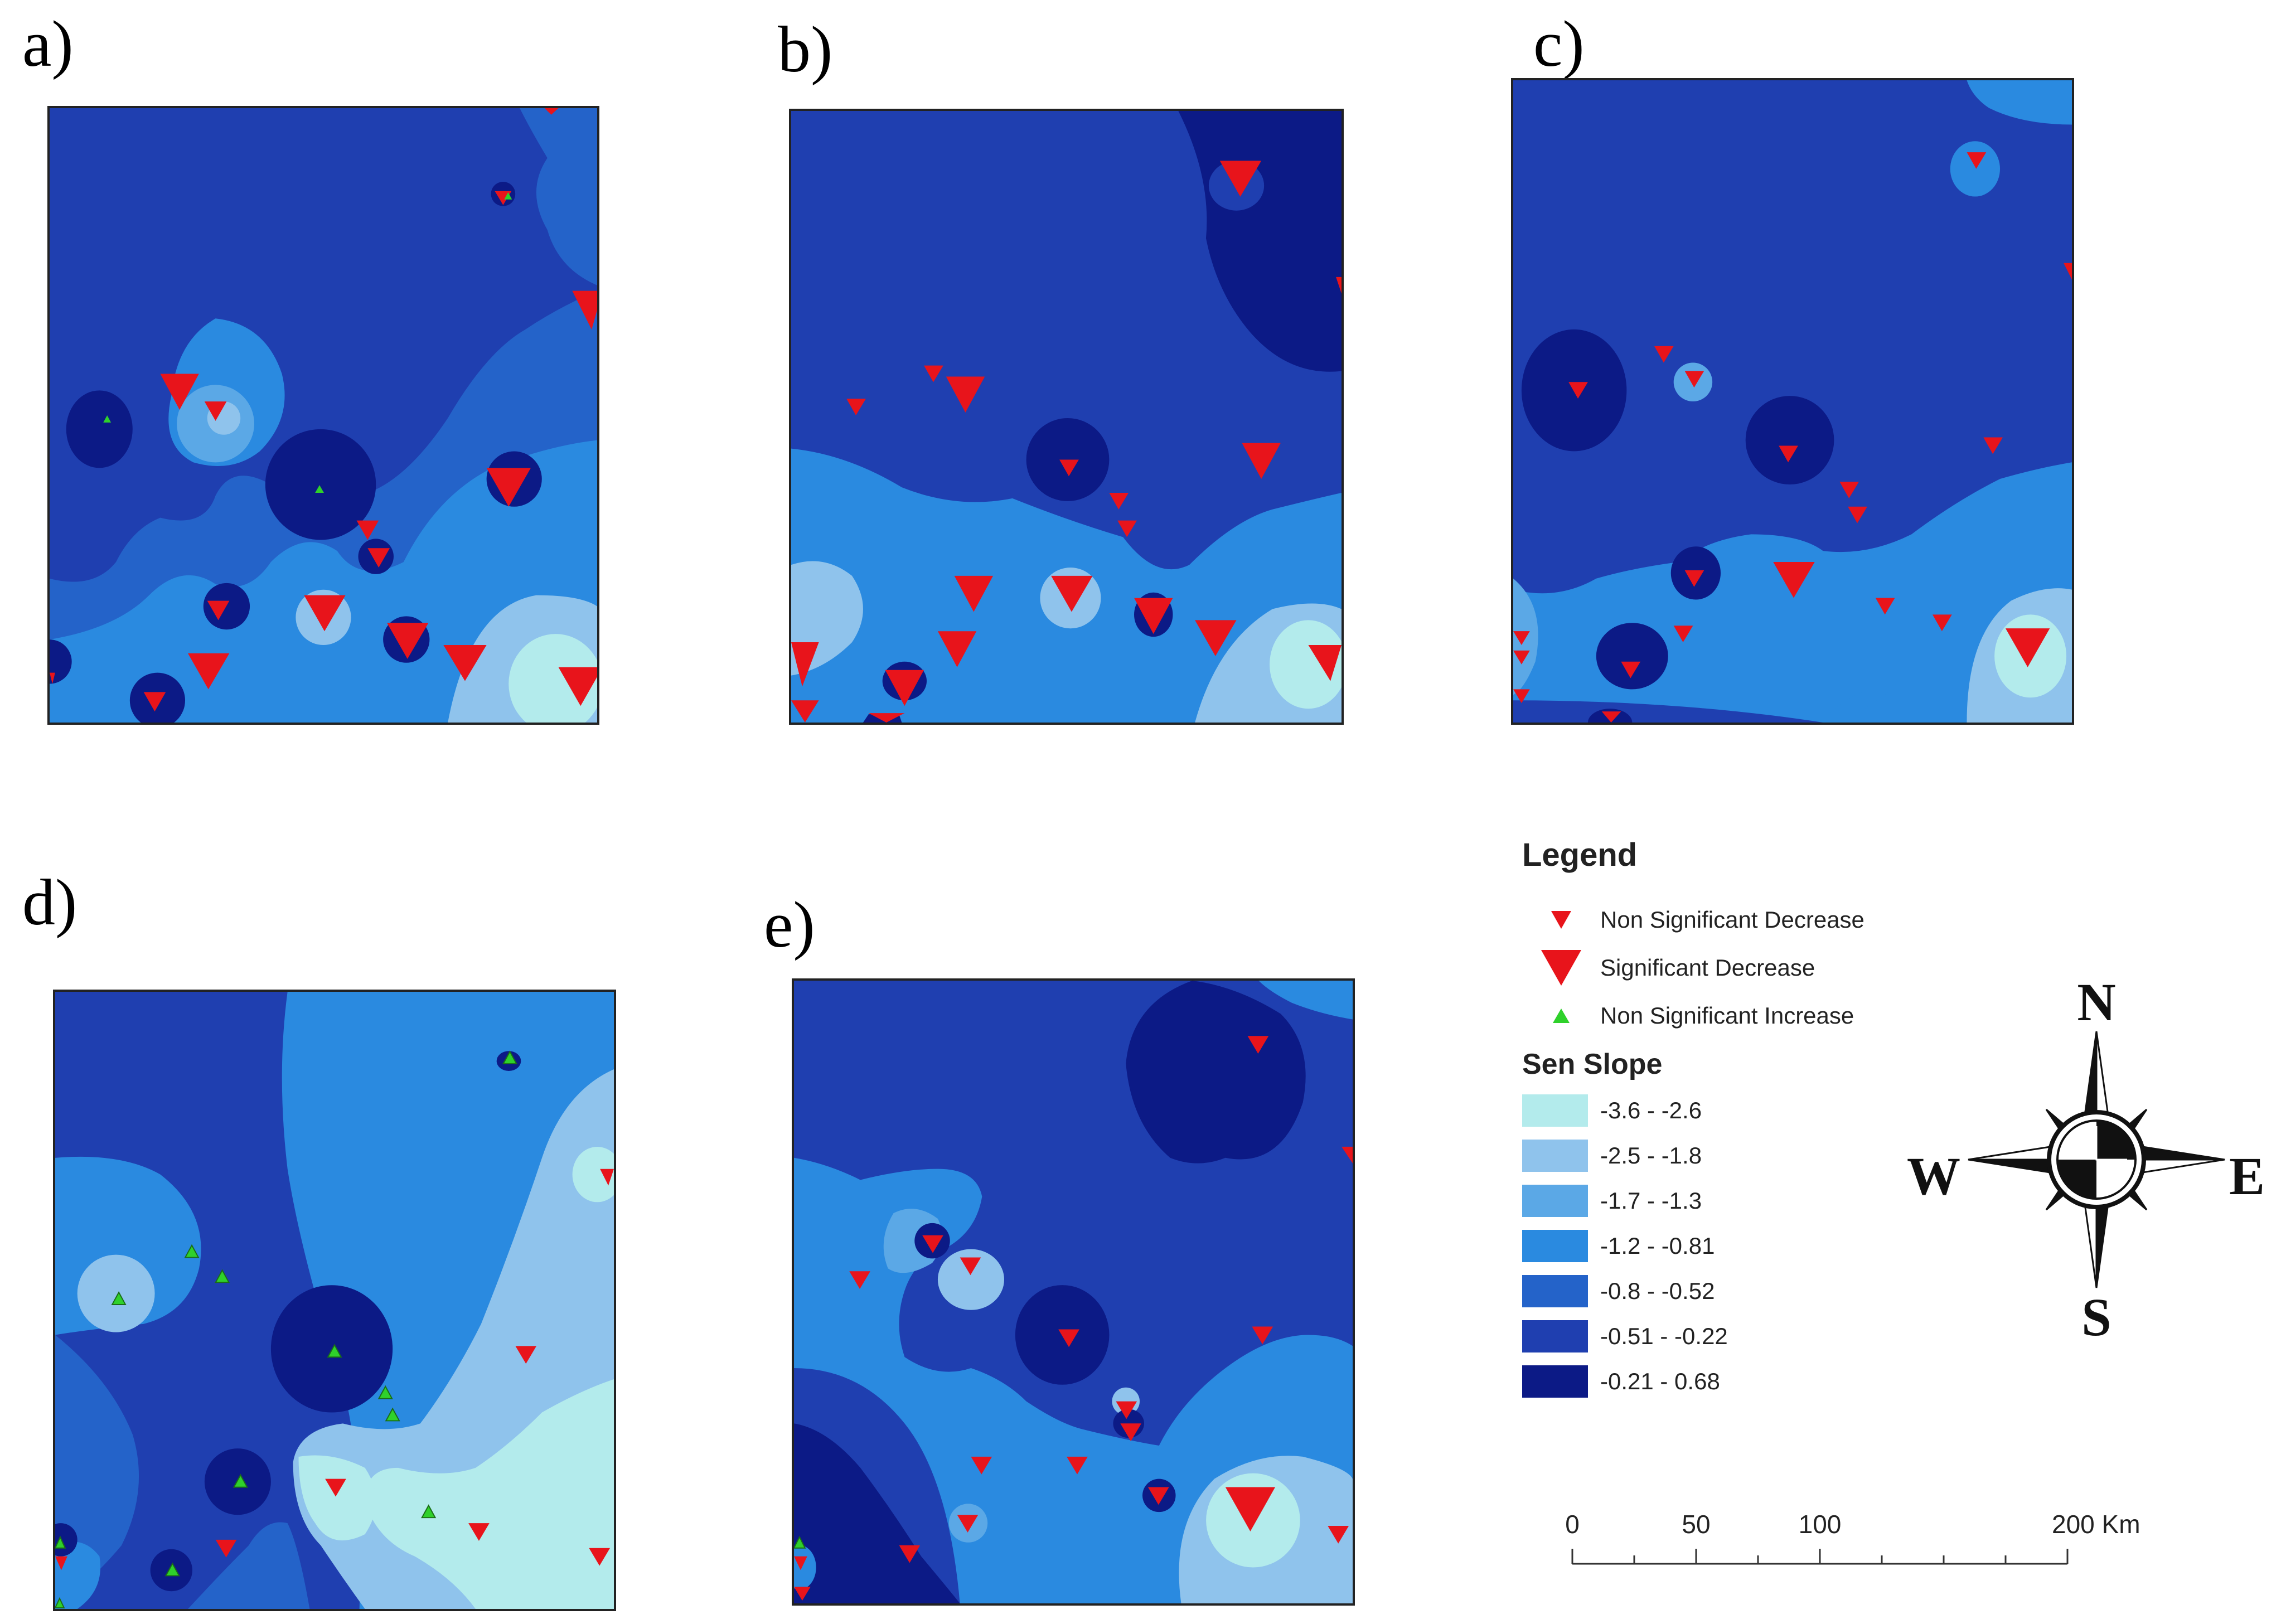 The height and width of the screenshot is (1624, 2281). Describe the element at coordinates (323, 416) in the screenshot. I see `map-a` at that location.